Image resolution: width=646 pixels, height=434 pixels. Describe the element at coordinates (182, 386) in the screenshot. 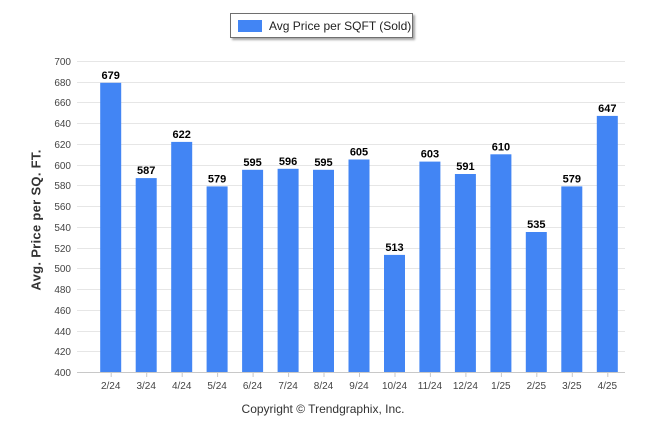

I see `x-tick-label: 4/24` at that location.